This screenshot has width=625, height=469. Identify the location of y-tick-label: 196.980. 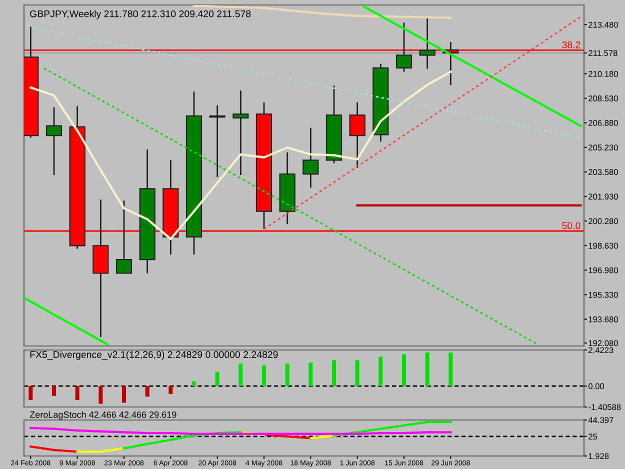
(603, 270).